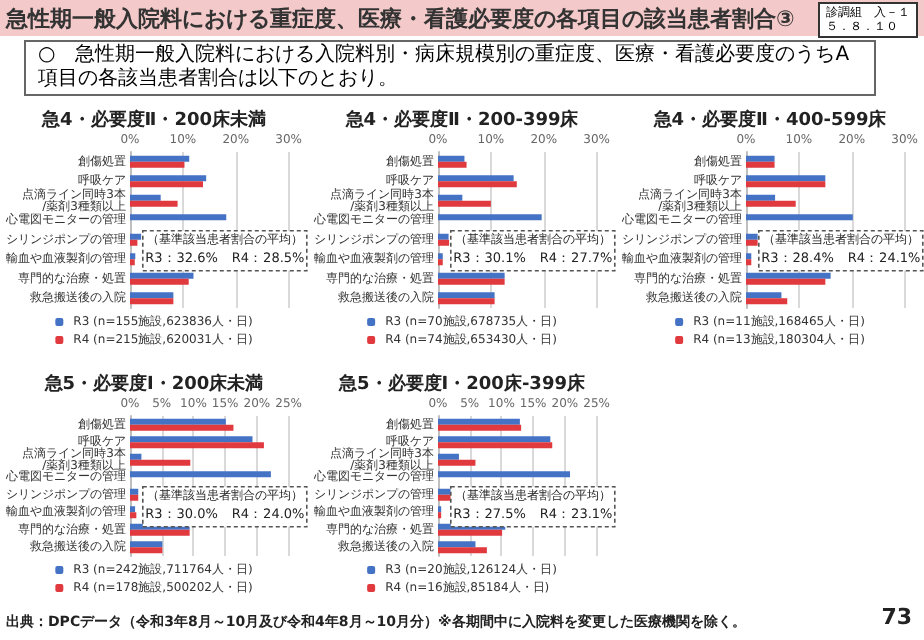 The width and height of the screenshot is (924, 640). I want to click on chart-title: 急5・必要度Ⅰ・200床未満, so click(153, 384).